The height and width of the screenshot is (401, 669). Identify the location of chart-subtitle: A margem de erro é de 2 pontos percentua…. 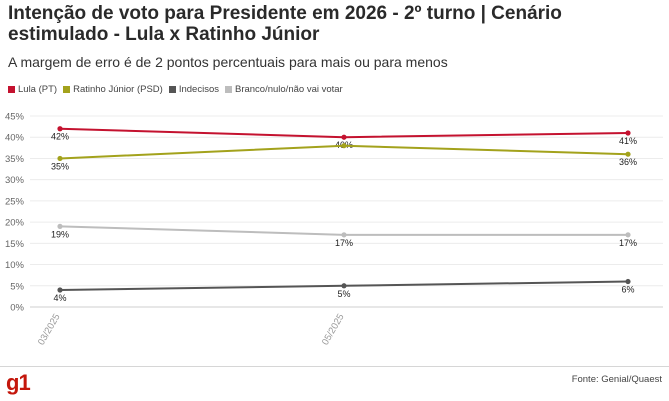
(228, 62).